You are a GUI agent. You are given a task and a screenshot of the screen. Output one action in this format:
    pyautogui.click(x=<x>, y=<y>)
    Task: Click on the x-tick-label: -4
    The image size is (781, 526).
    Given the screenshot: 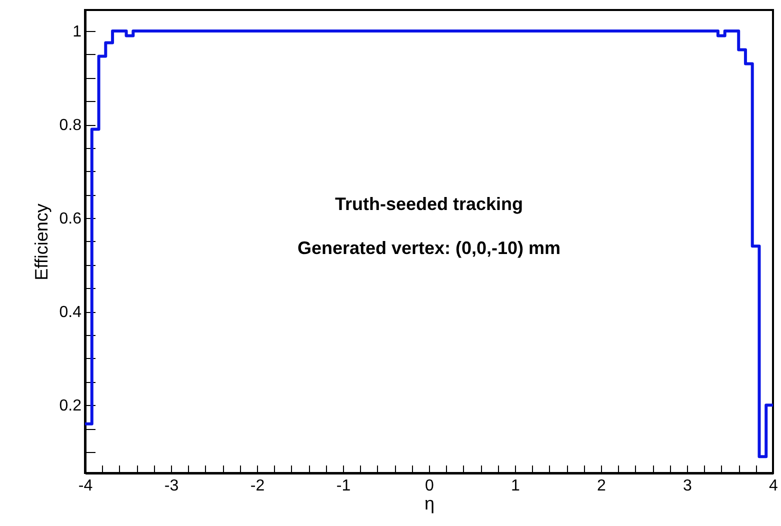 What is the action you would take?
    pyautogui.click(x=85, y=486)
    